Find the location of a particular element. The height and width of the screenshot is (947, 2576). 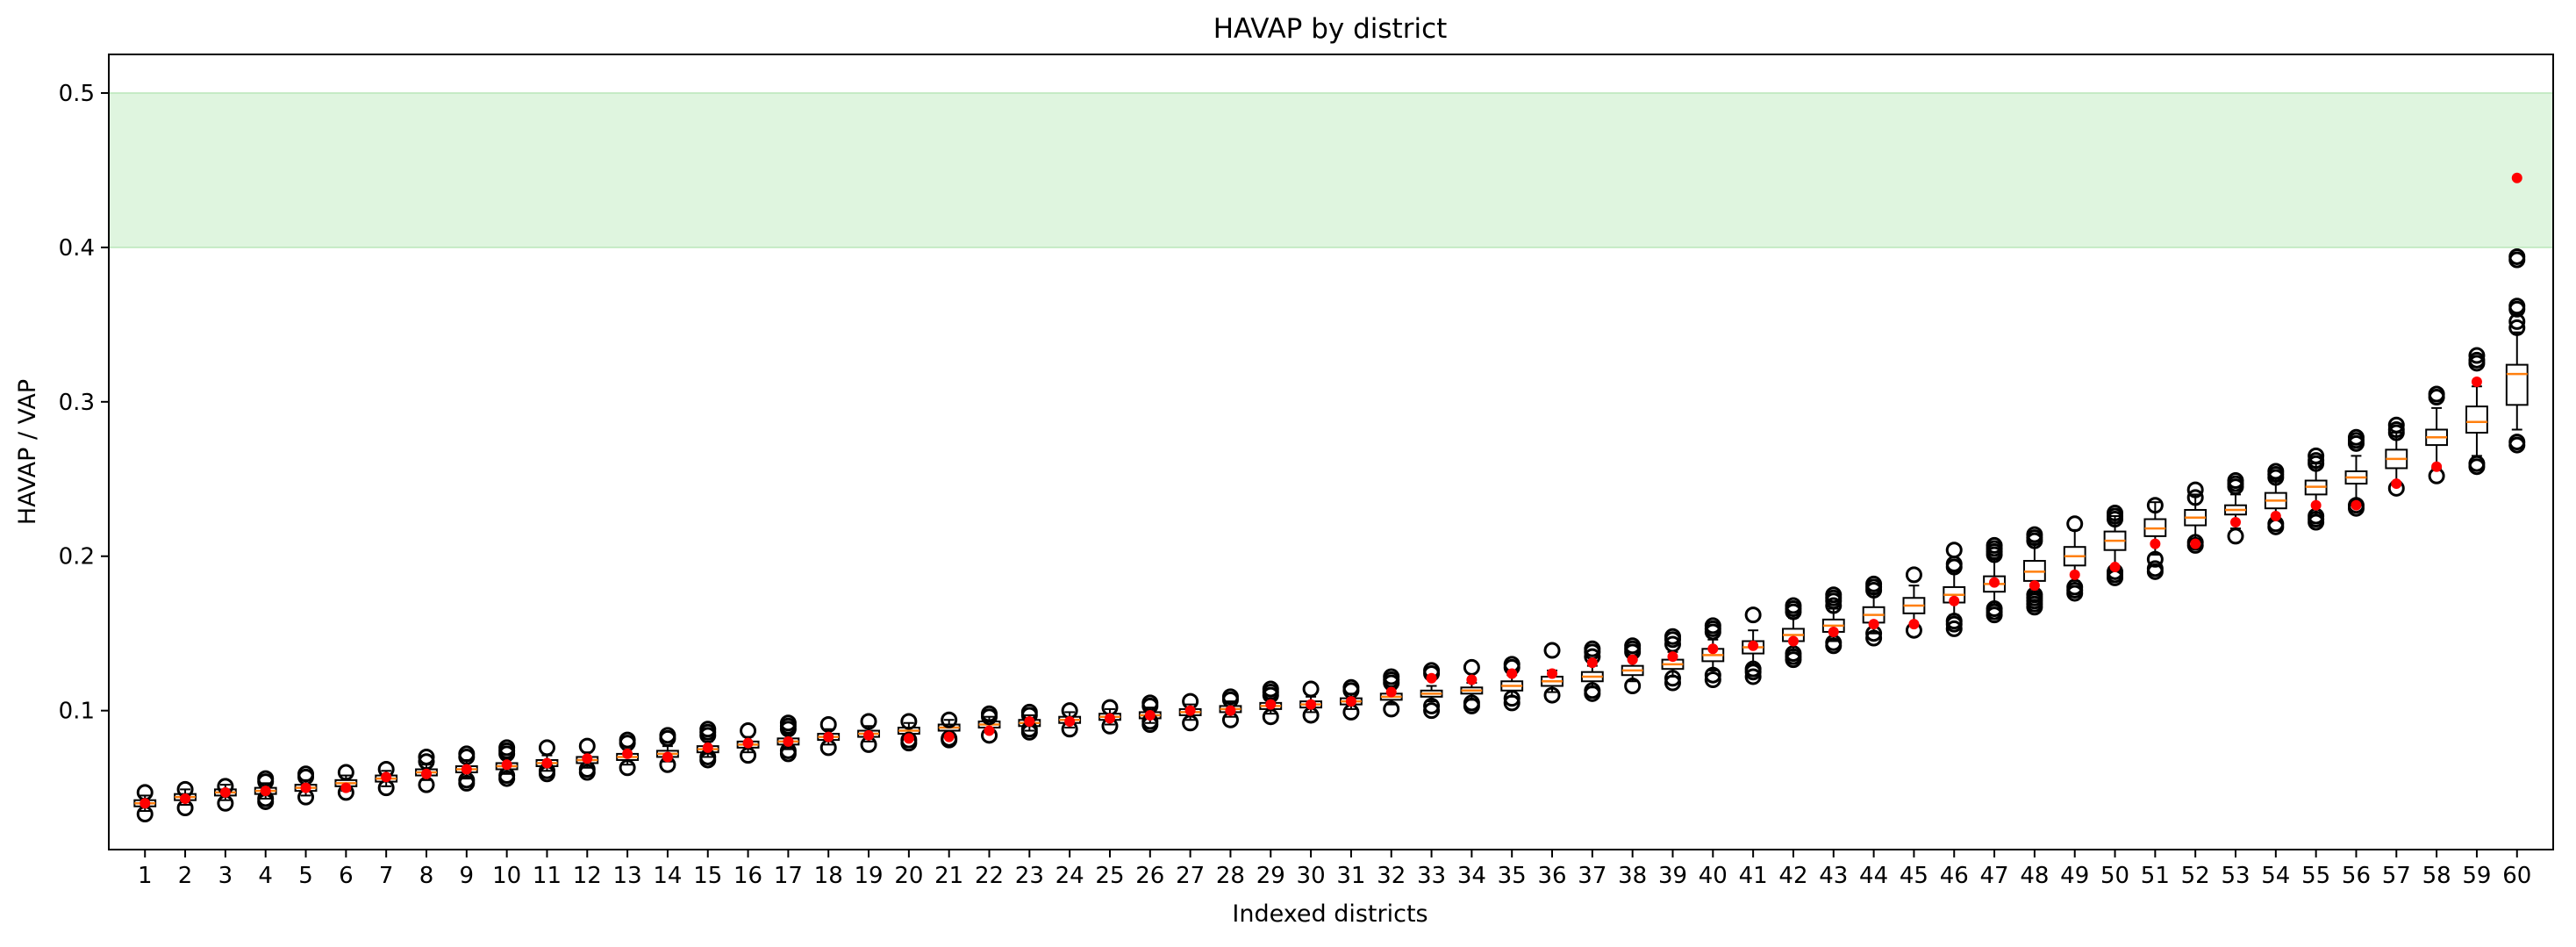

iqr-box is located at coordinates (2476, 419).